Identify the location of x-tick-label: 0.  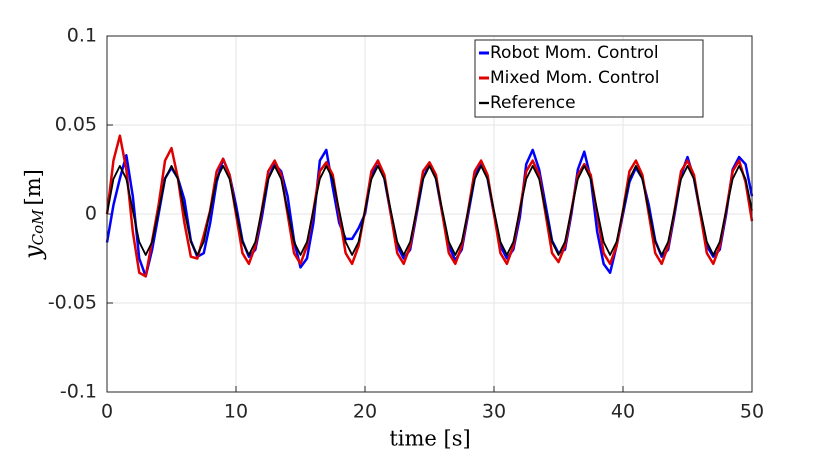
(107, 412).